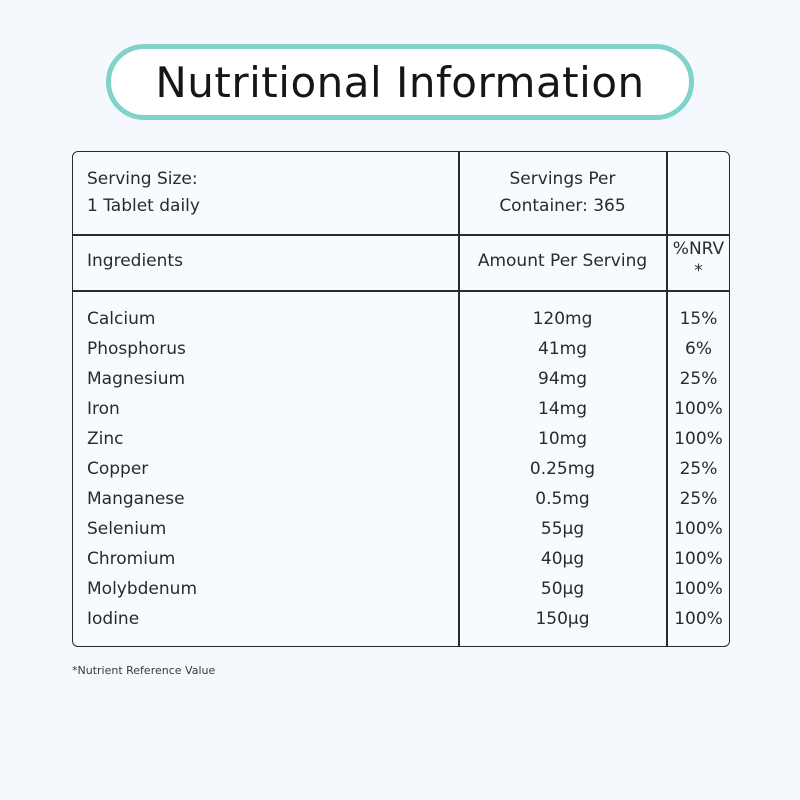 The width and height of the screenshot is (800, 800). What do you see at coordinates (698, 249) in the screenshot?
I see `header-nrv-label: %NRV` at bounding box center [698, 249].